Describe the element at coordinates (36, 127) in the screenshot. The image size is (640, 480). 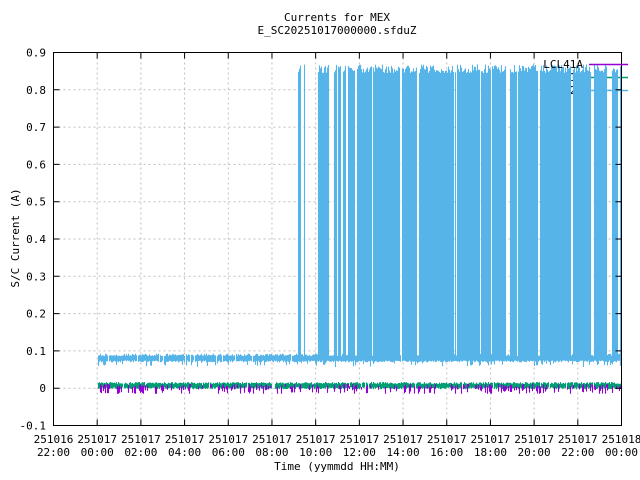
I see `y-tick-label: 0.7` at that location.